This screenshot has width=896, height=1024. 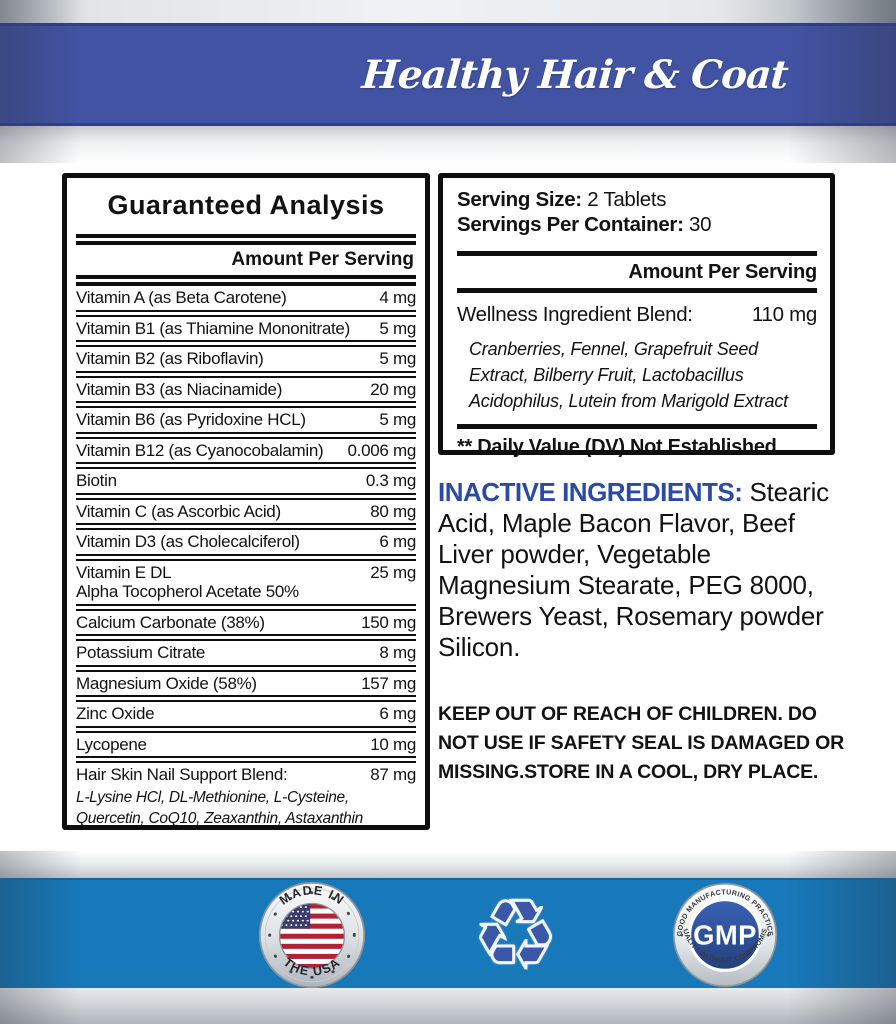 I want to click on ingredient-amount: 80 mg, so click(x=393, y=511).